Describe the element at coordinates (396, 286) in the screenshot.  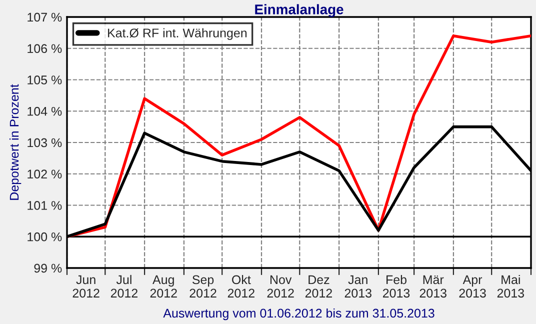
I see `x-tick-label: Feb 2013` at that location.